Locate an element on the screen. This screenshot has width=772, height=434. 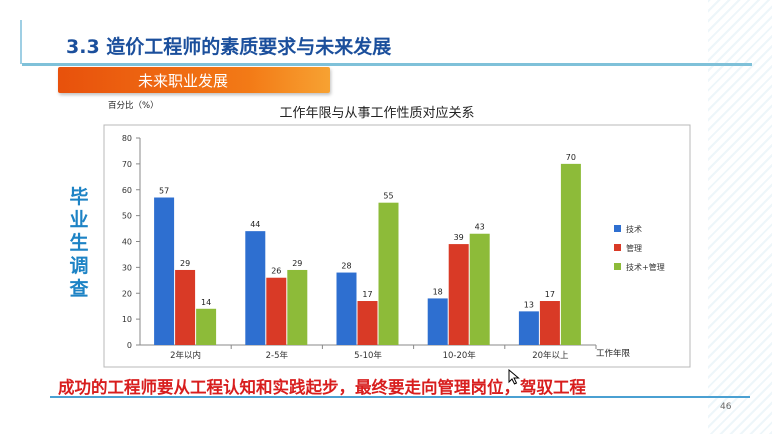
y-tick-label: 40 is located at coordinates (127, 242).